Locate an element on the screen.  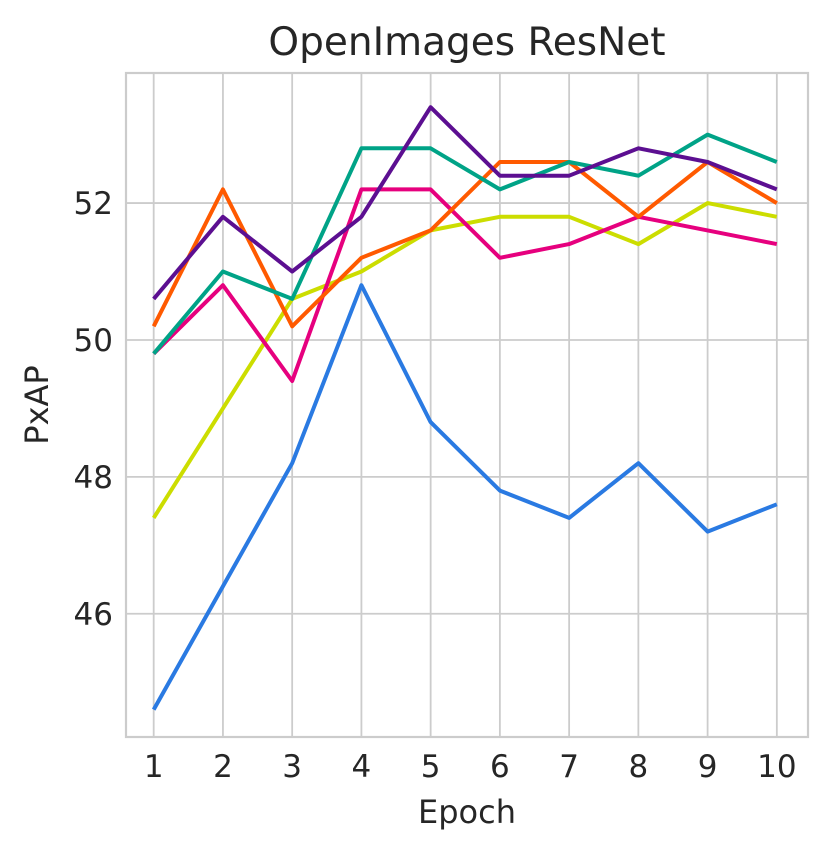
x-tick-label: 5 is located at coordinates (431, 767).